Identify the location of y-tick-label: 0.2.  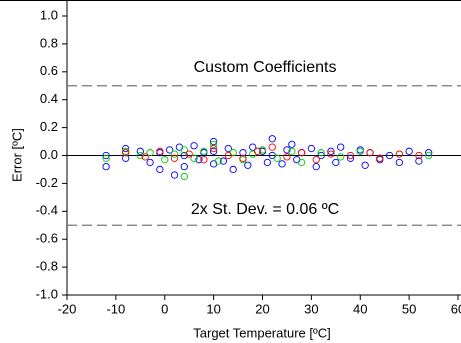
(49, 126).